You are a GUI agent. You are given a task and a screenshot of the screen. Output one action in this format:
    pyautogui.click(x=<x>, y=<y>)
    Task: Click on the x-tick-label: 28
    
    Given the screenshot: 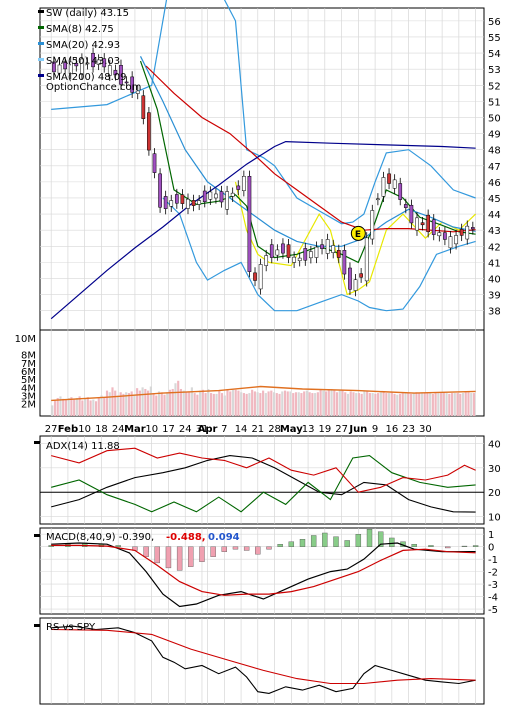 What is the action you would take?
    pyautogui.click(x=274, y=429)
    